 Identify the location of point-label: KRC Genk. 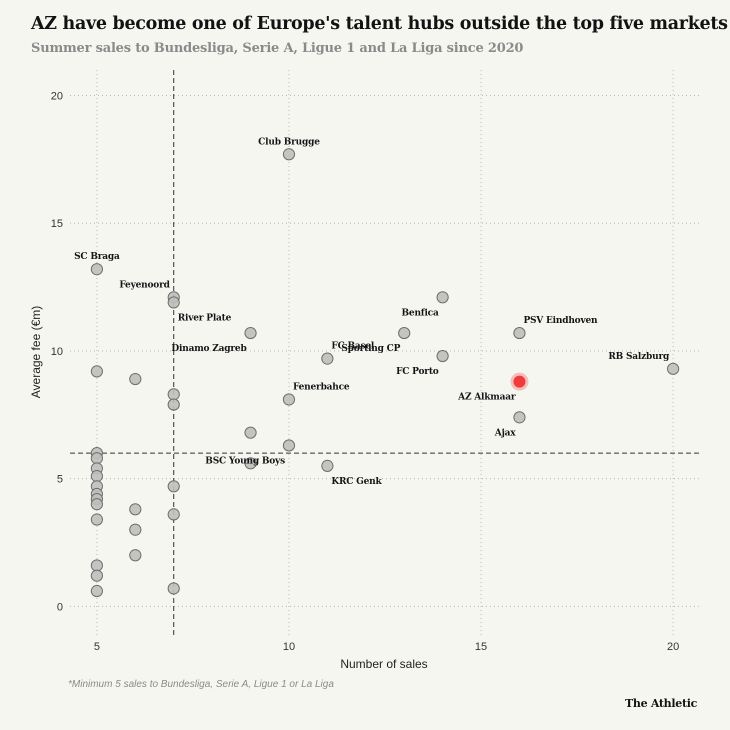
(356, 482).